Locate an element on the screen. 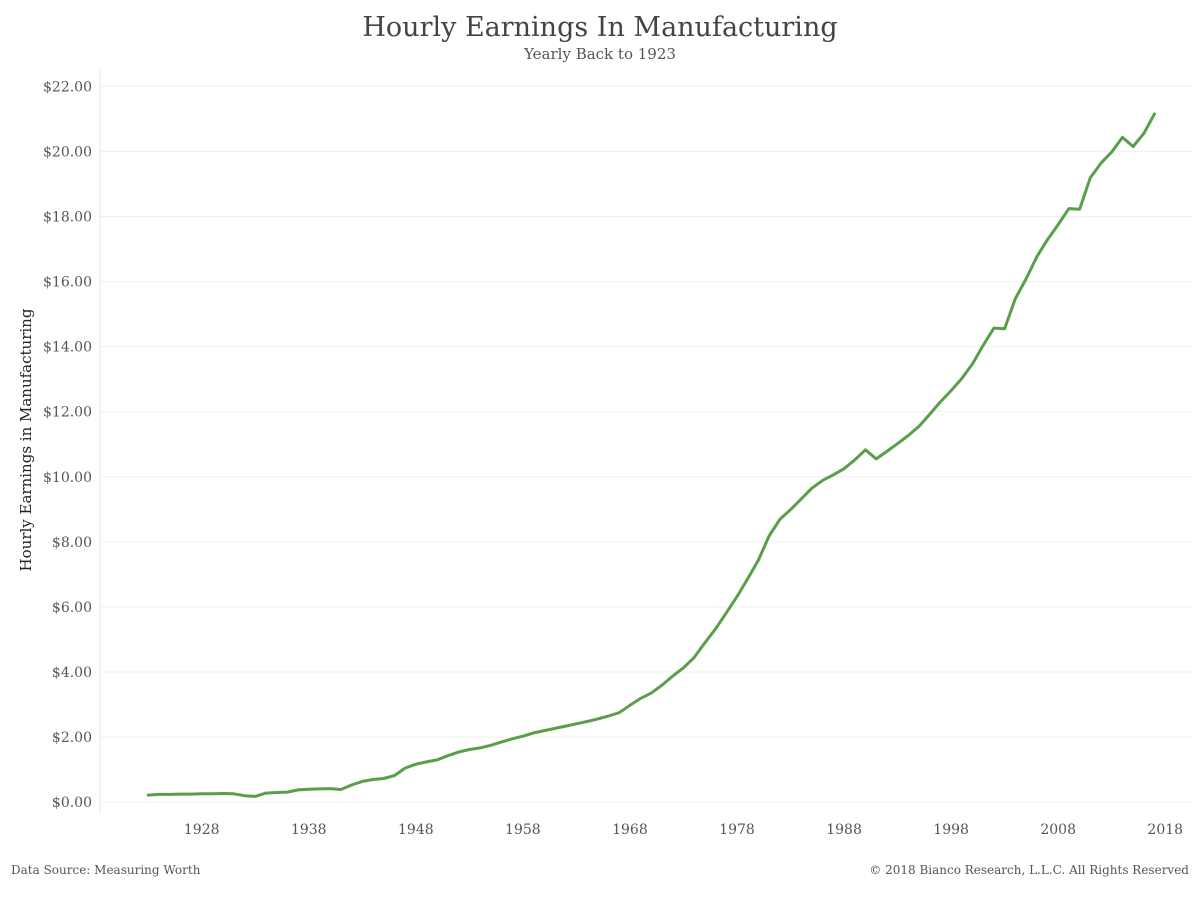 Image resolution: width=1200 pixels, height=900 pixels. y-tick-label: $8.00 is located at coordinates (72, 543).